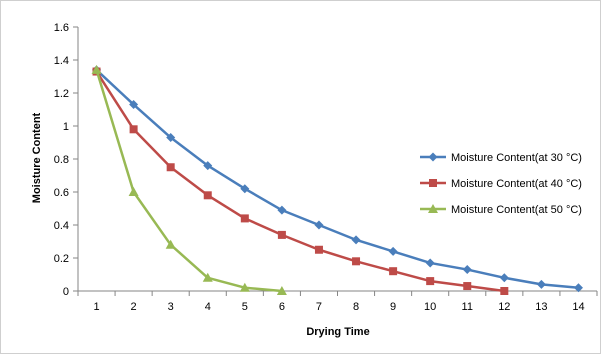 The height and width of the screenshot is (354, 601). What do you see at coordinates (61, 160) in the screenshot?
I see `y-tick-label: 0.8` at bounding box center [61, 160].